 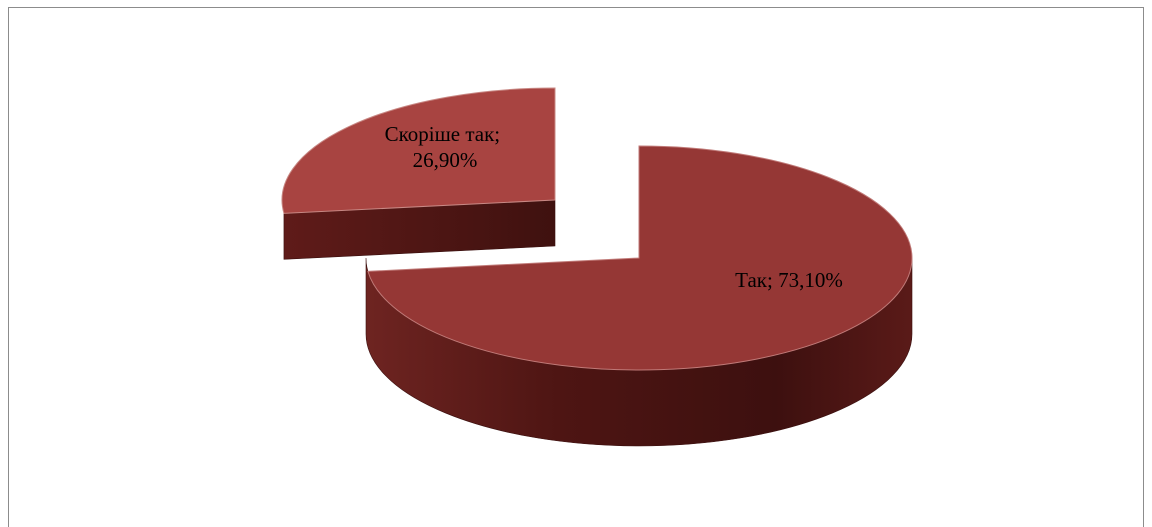 I want to click on slice-label-skorishe-tak: Скоріше так; 26,90%, so click(x=445, y=147).